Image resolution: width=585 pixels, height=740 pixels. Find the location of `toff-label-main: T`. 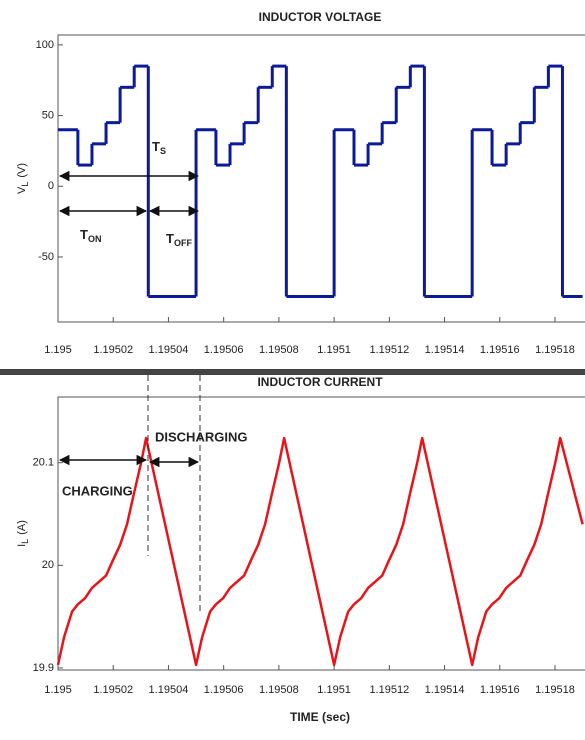

toff-label-main: T is located at coordinates (170, 238).